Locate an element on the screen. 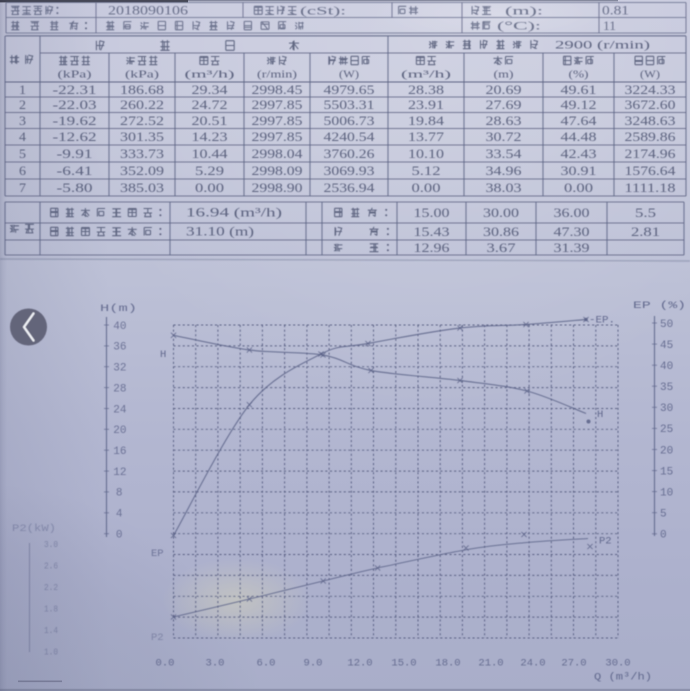 The width and height of the screenshot is (690, 691). svg-text: 28 is located at coordinates (119, 389).